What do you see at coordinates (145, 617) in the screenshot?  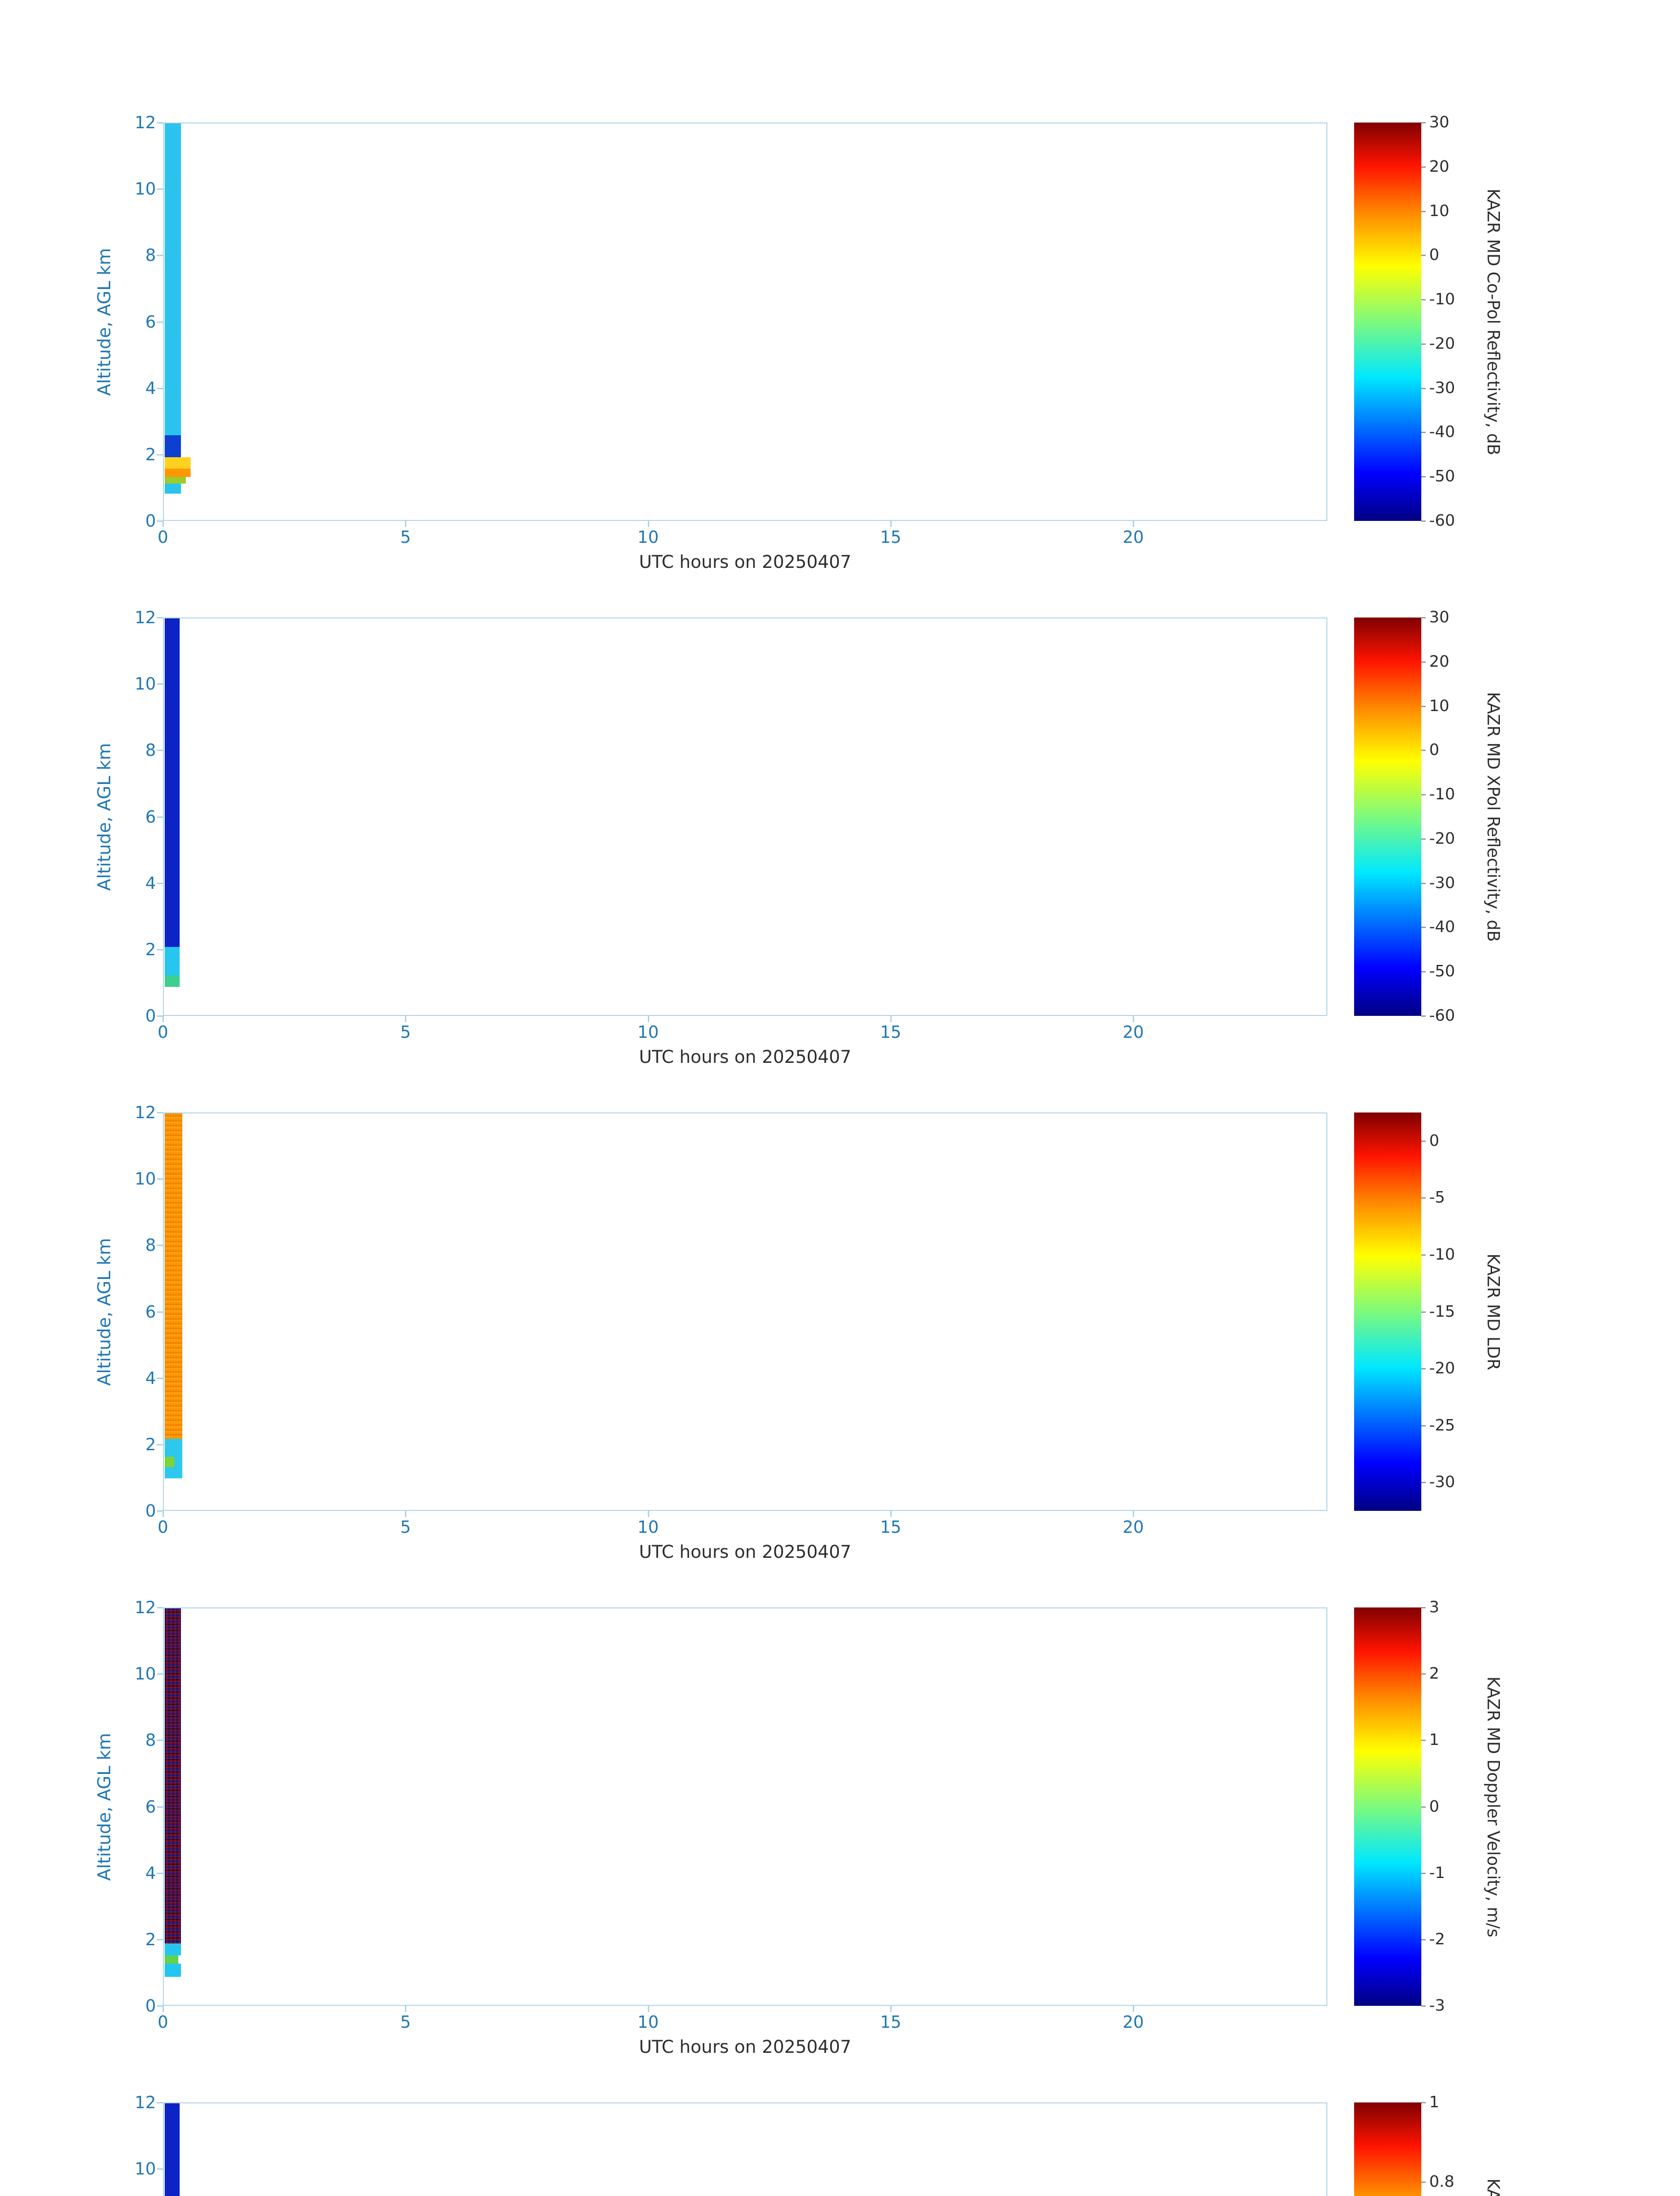 I see `y-tick-label: 12` at bounding box center [145, 617].